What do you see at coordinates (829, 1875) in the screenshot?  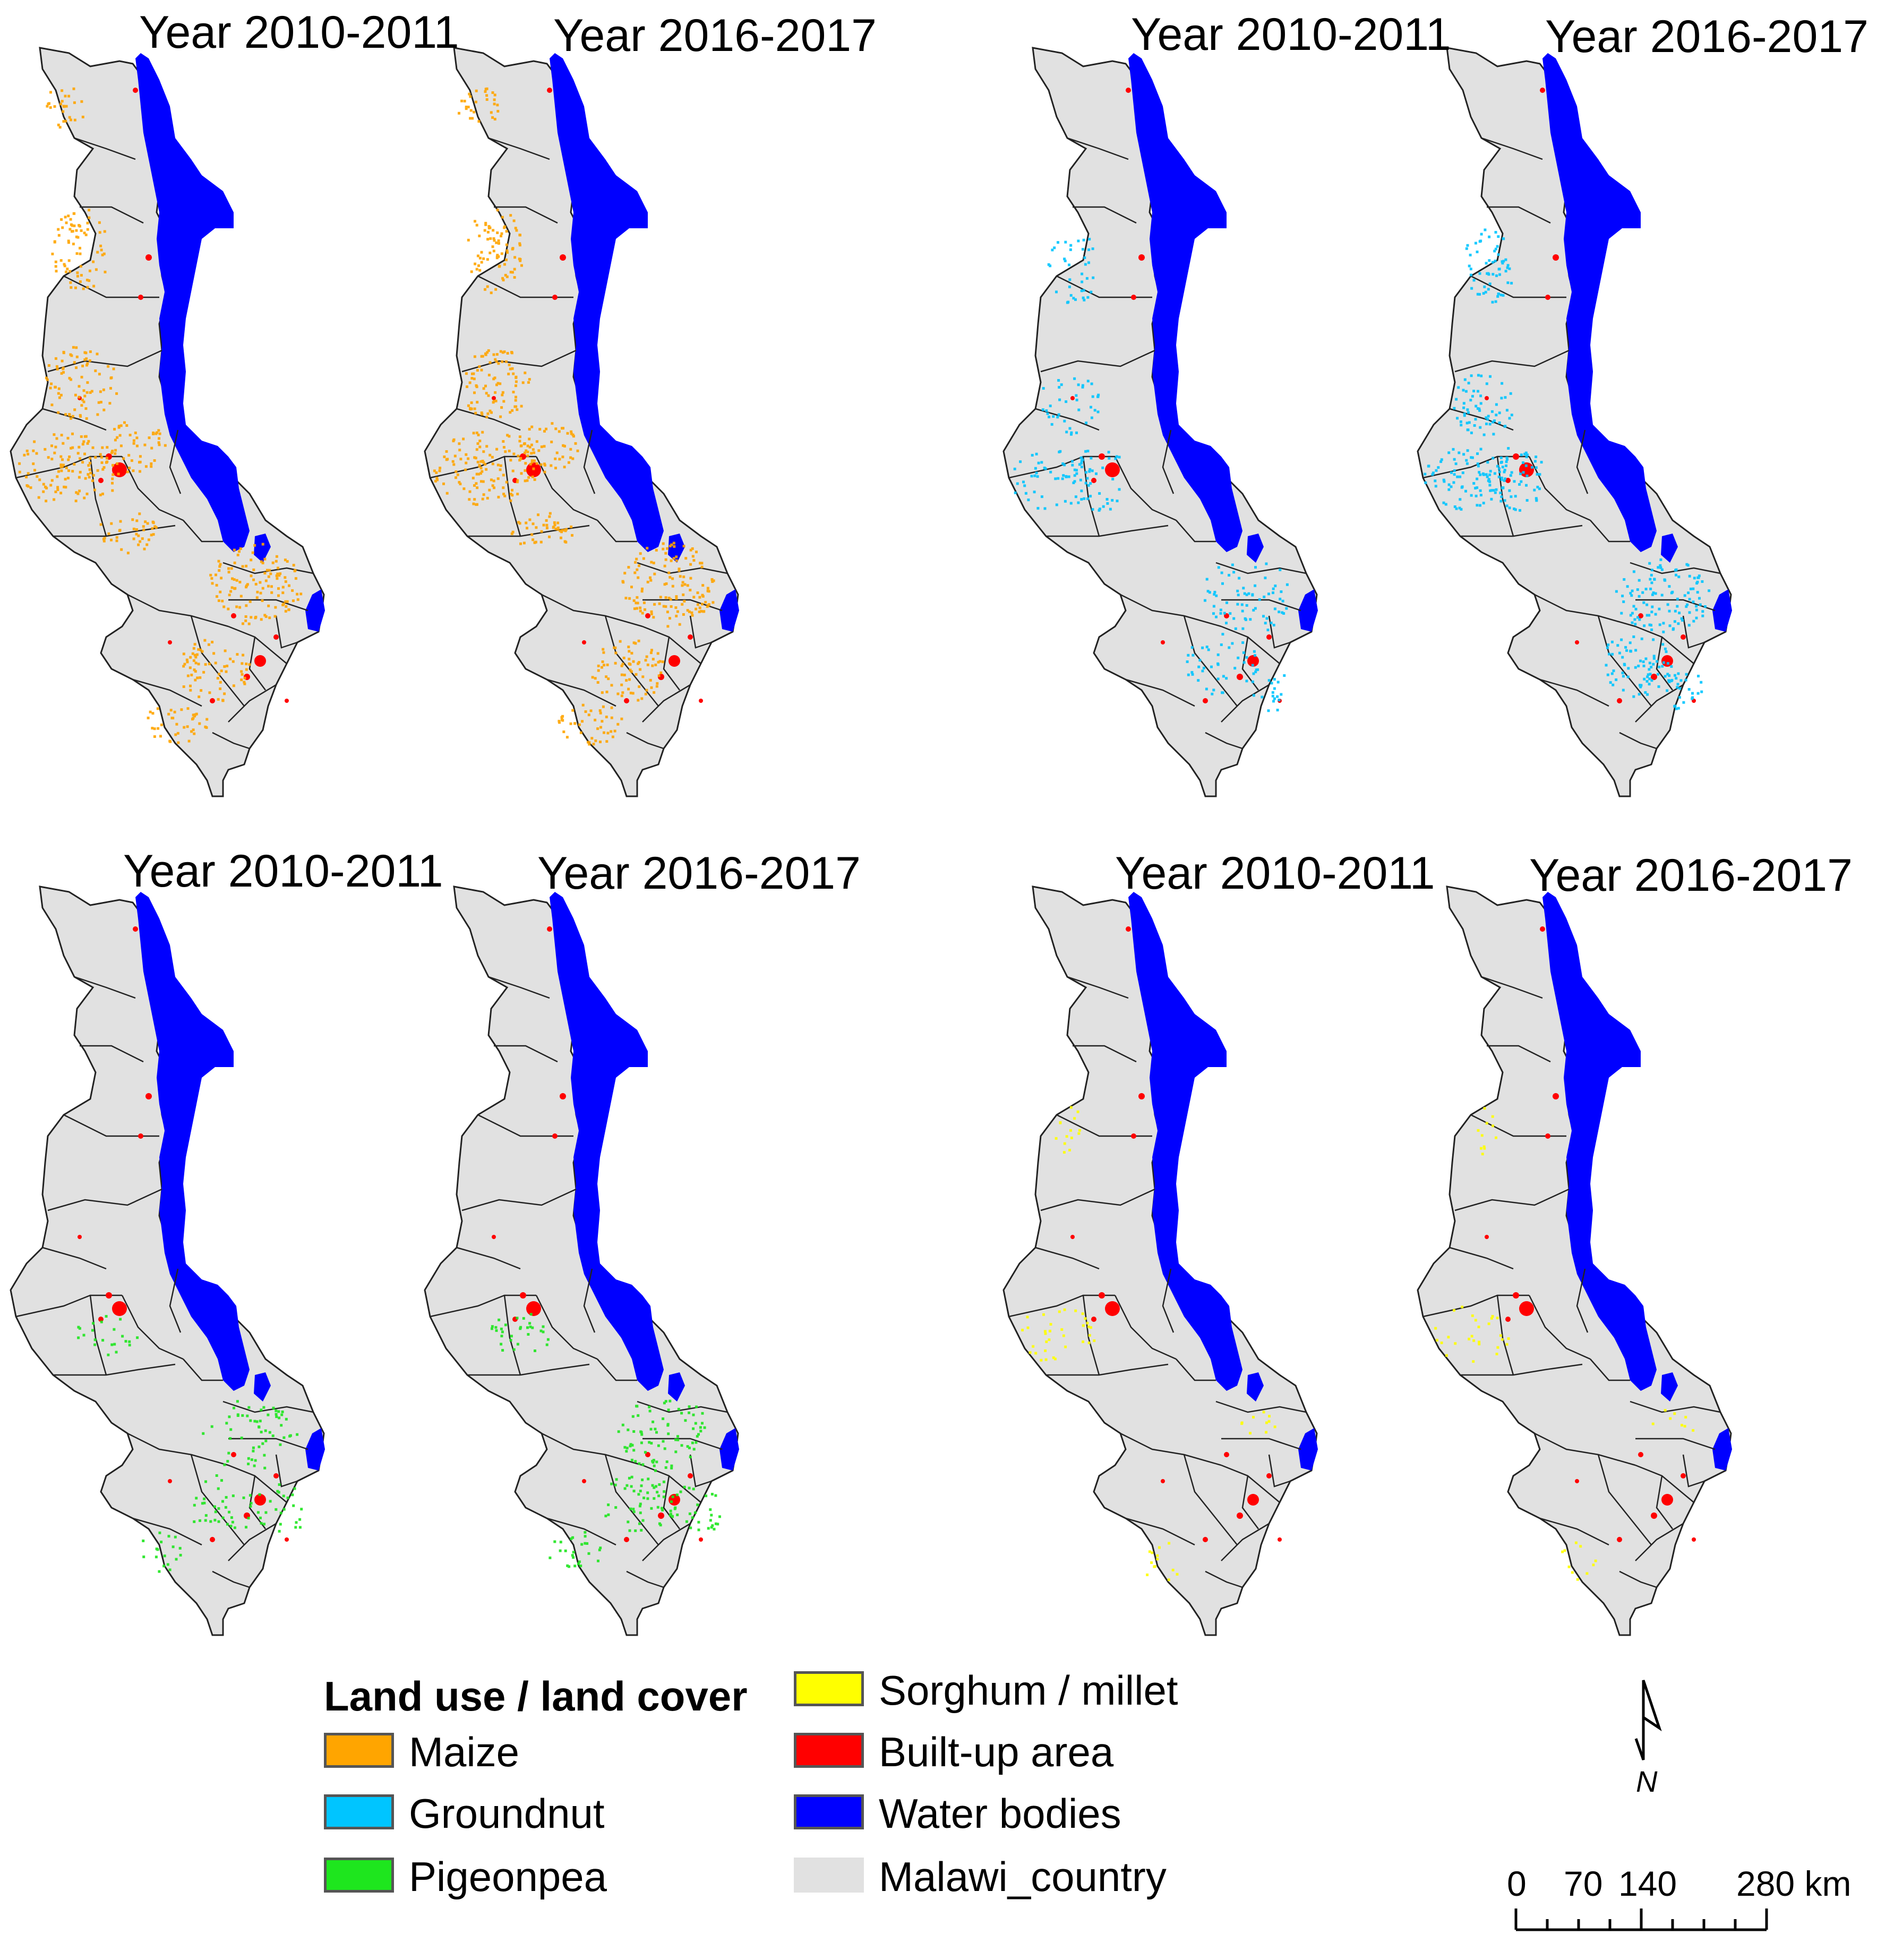 I see `legend-swatch-malawi-country` at bounding box center [829, 1875].